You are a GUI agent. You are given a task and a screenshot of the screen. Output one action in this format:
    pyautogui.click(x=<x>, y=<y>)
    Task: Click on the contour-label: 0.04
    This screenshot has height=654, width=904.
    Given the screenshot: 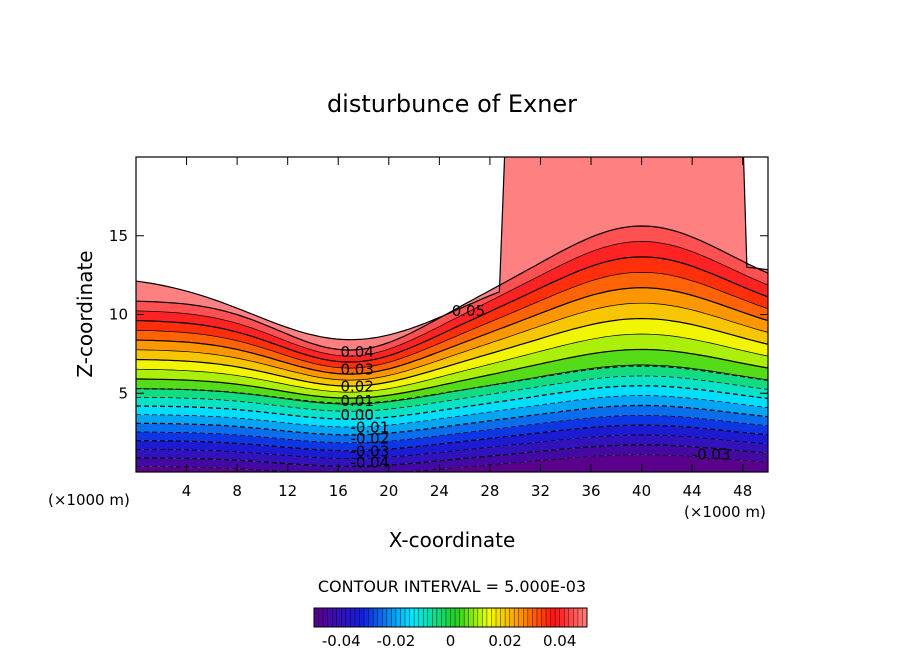 What is the action you would take?
    pyautogui.click(x=356, y=352)
    